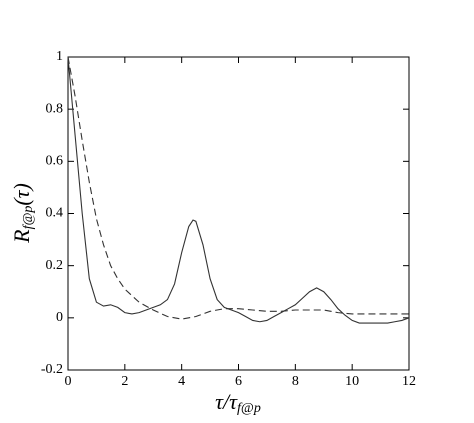 This screenshot has width=474, height=423. I want to click on x-tick-label: 12, so click(409, 381).